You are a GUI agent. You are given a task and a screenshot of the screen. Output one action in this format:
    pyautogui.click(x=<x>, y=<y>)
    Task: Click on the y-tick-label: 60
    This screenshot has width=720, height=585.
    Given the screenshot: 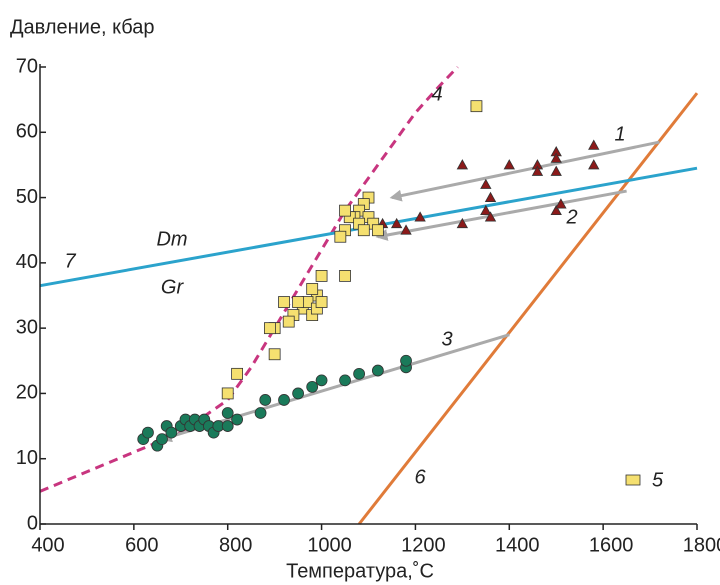 What is the action you would take?
    pyautogui.click(x=27, y=132)
    